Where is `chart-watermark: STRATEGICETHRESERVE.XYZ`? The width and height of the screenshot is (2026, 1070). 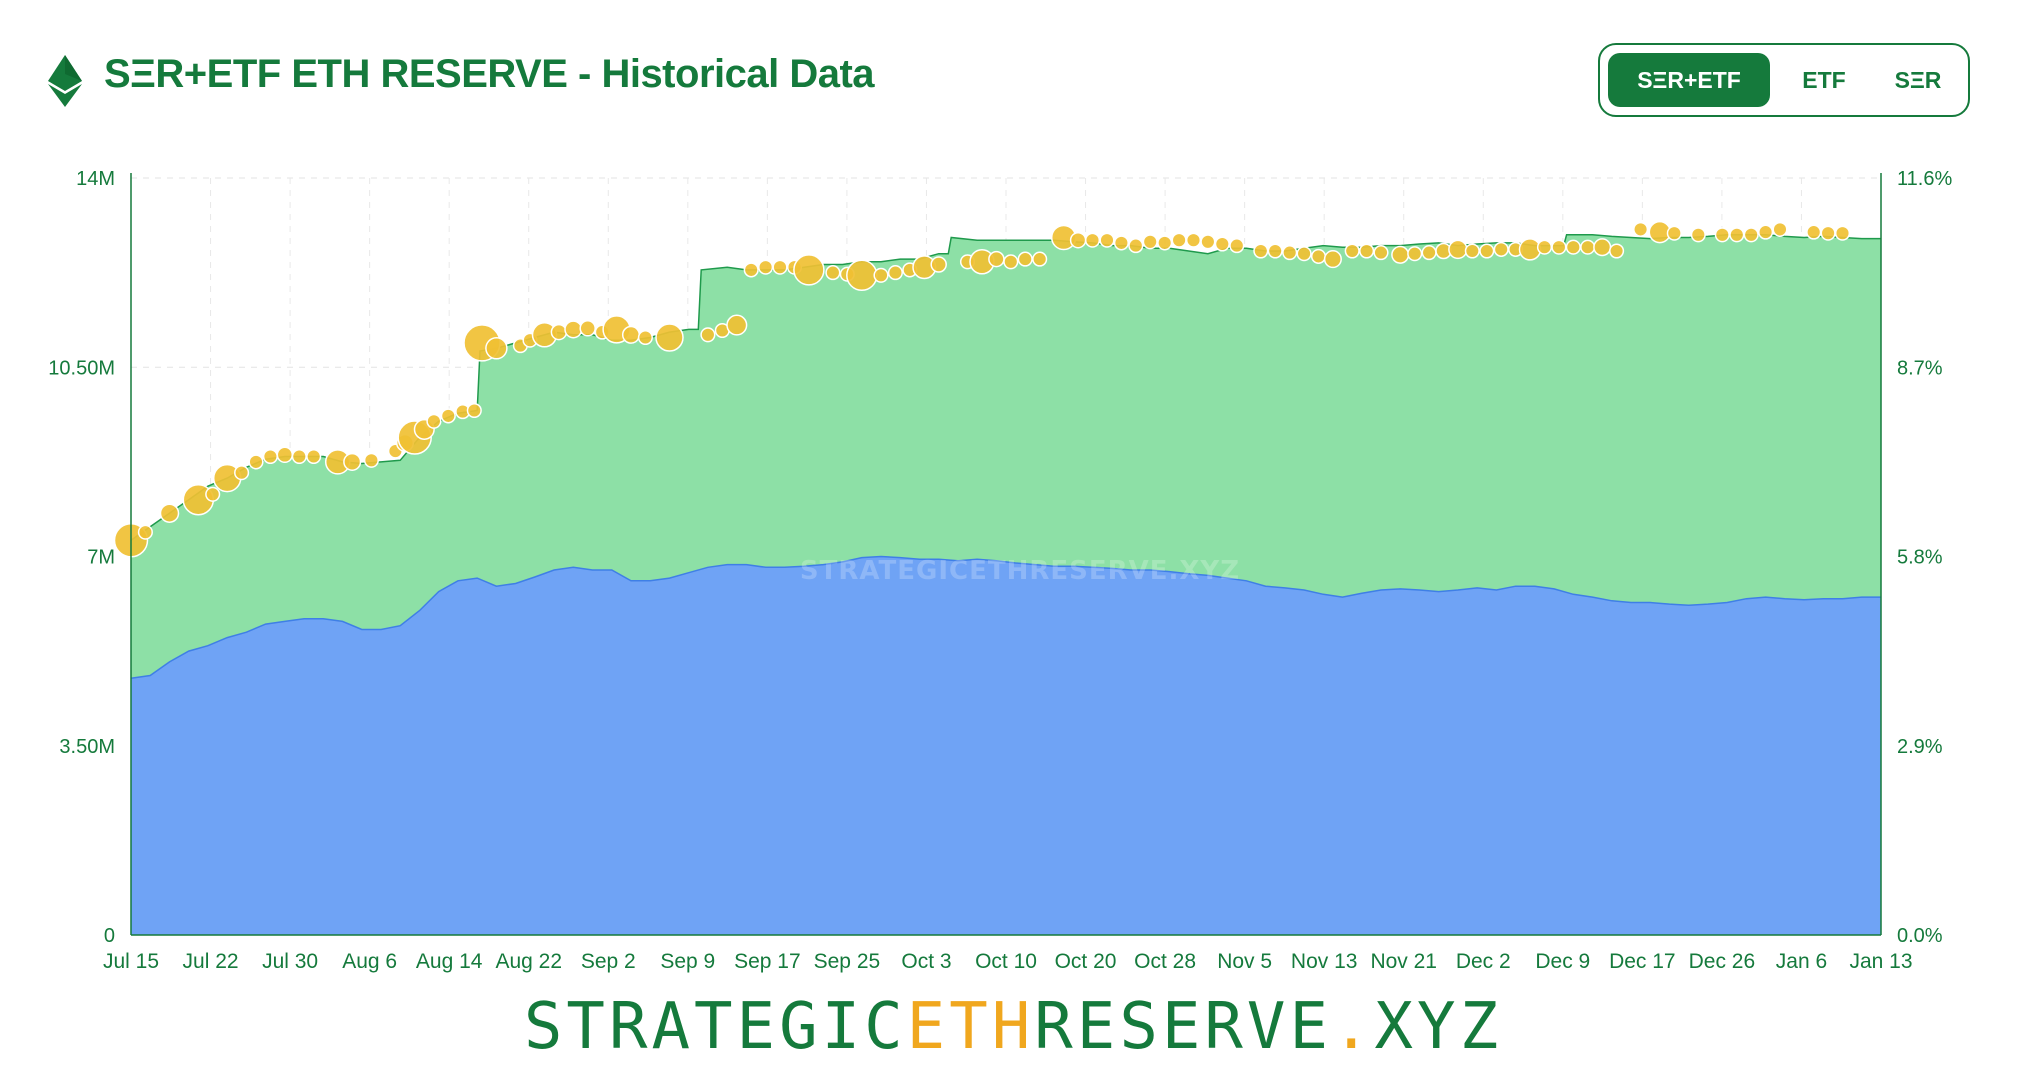
chart-watermark: STRATEGICETHRESERVE.XYZ is located at coordinates (1020, 571).